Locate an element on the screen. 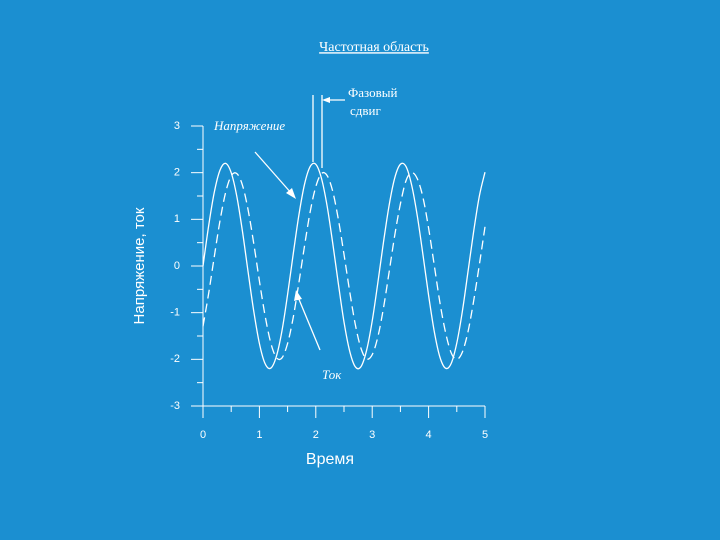 The image size is (720, 540). x-tick-label: 0 is located at coordinates (203, 435).